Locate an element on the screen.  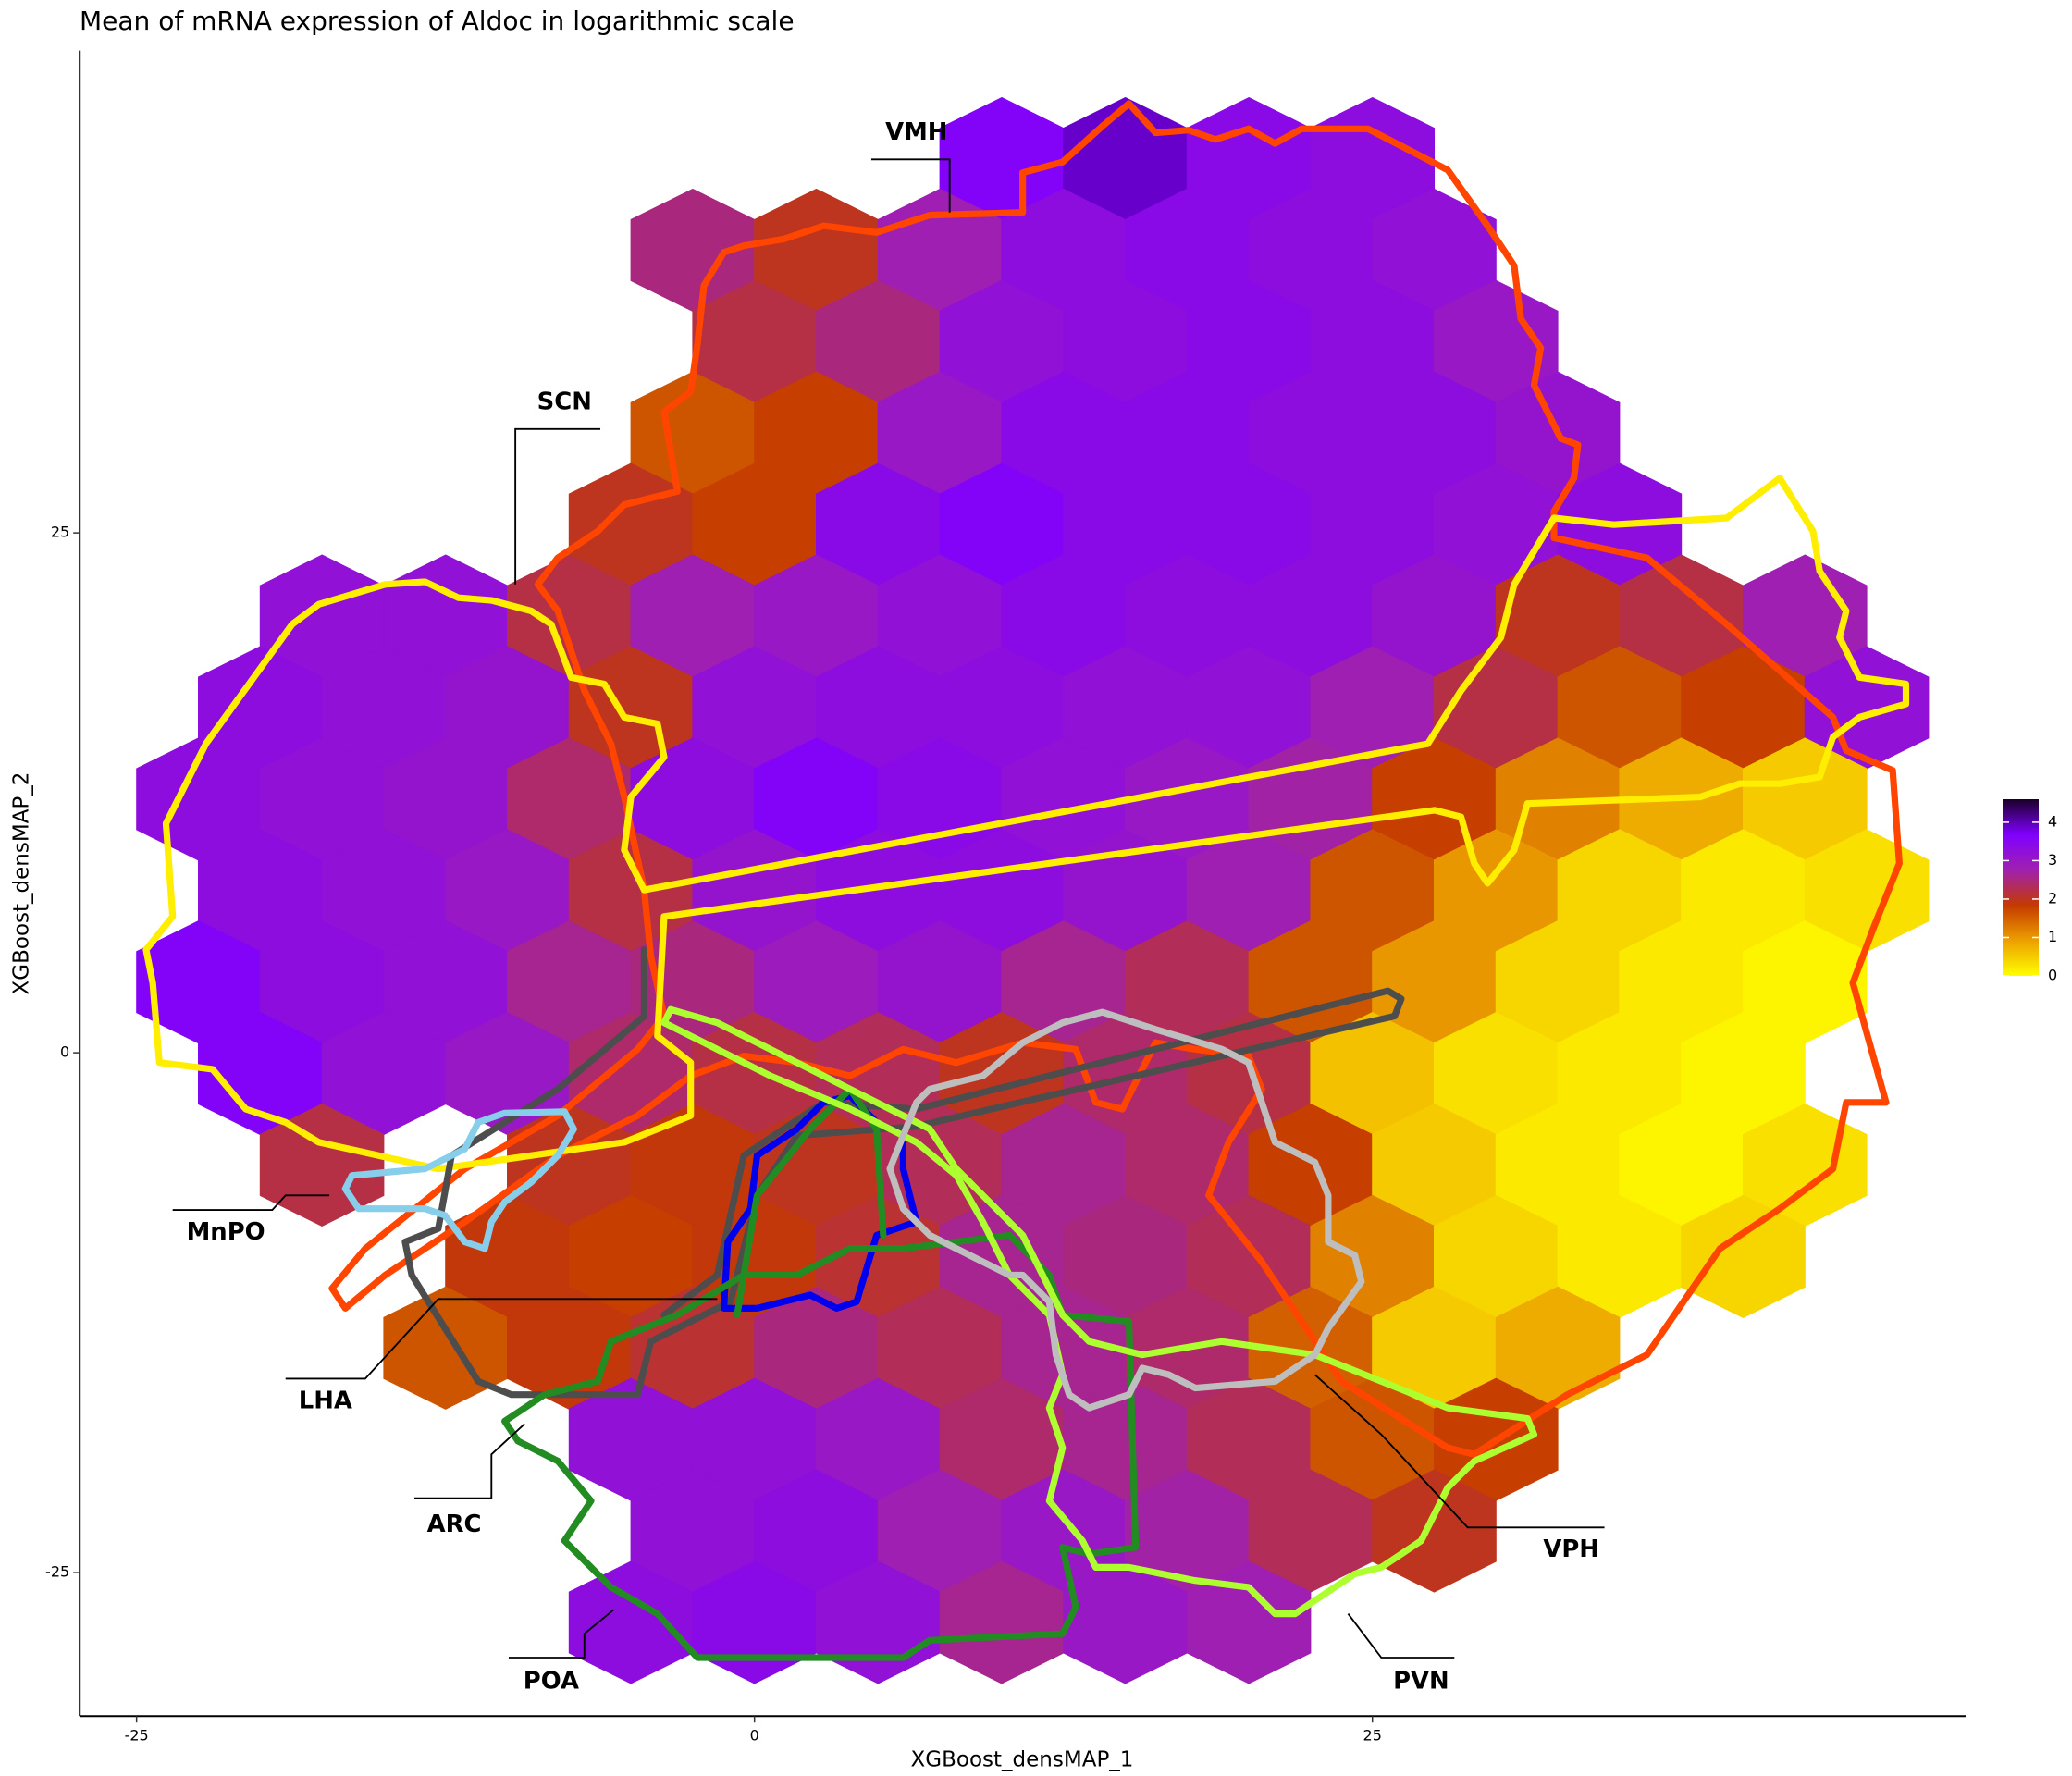
outline-lightgreen is located at coordinates (1099, 1312).